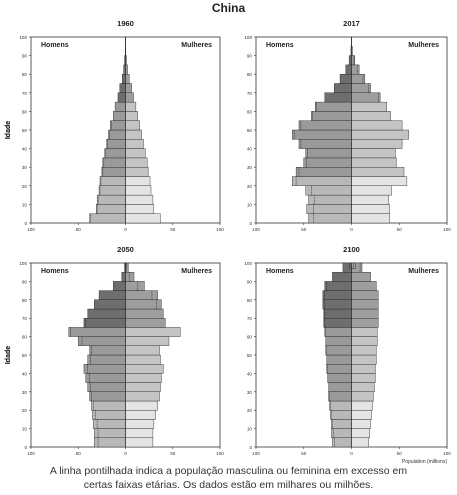  What do you see at coordinates (280, 271) in the screenshot?
I see `label-homens: Homens` at bounding box center [280, 271].